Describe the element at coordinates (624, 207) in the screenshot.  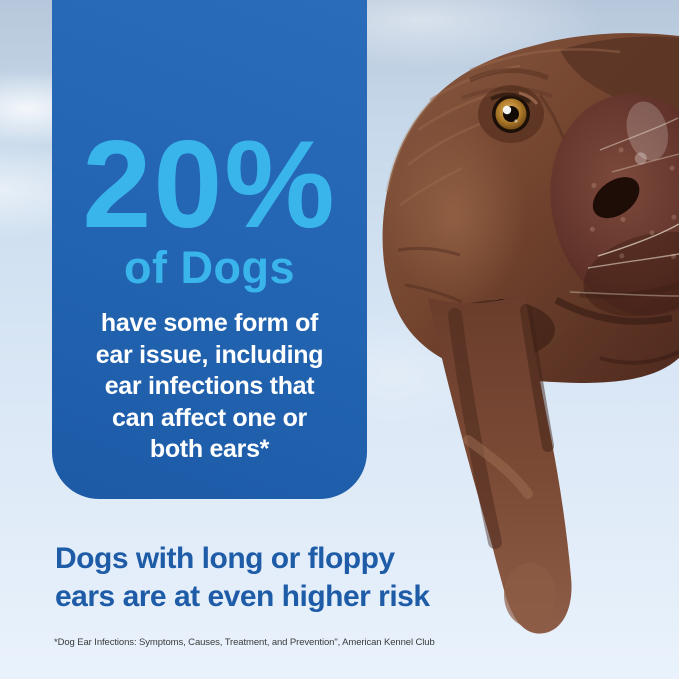
I see `dog-whiskers-icon` at that location.